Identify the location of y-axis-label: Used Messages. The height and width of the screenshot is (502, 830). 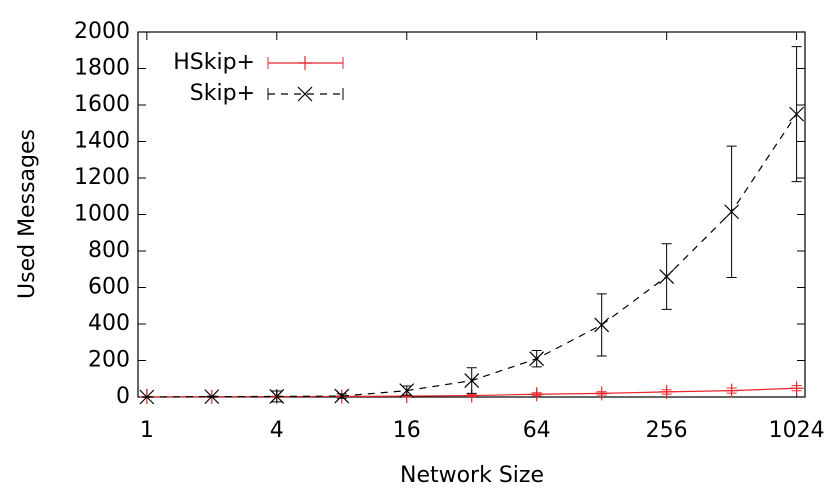
(27, 214).